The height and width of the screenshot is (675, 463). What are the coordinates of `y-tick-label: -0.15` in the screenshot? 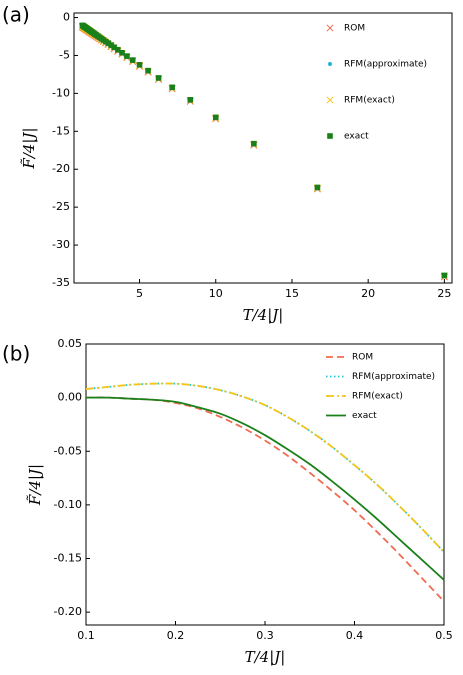 It's located at (68, 558).